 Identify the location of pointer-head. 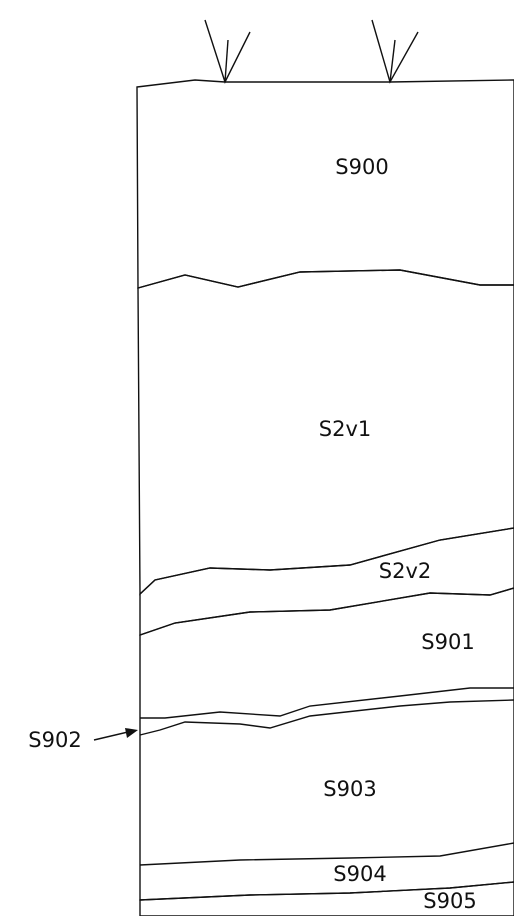
(131, 733).